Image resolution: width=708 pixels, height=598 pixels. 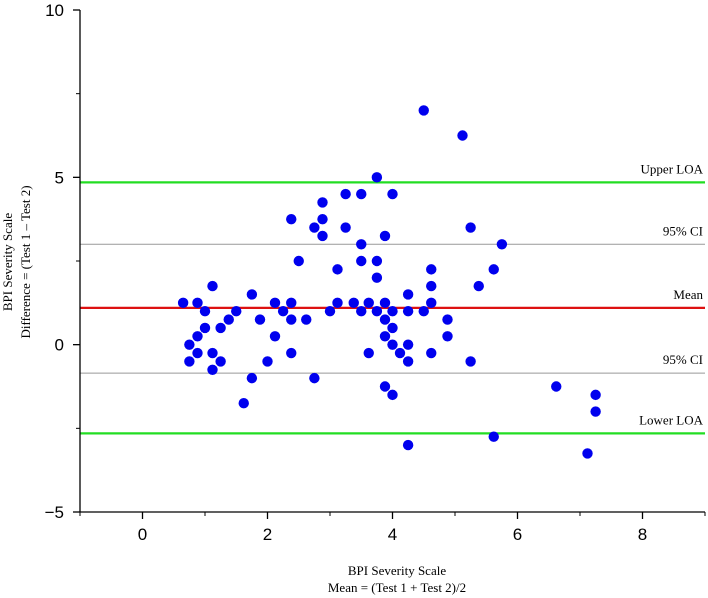 What do you see at coordinates (54, 512) in the screenshot?
I see `y-tick-label: −5` at bounding box center [54, 512].